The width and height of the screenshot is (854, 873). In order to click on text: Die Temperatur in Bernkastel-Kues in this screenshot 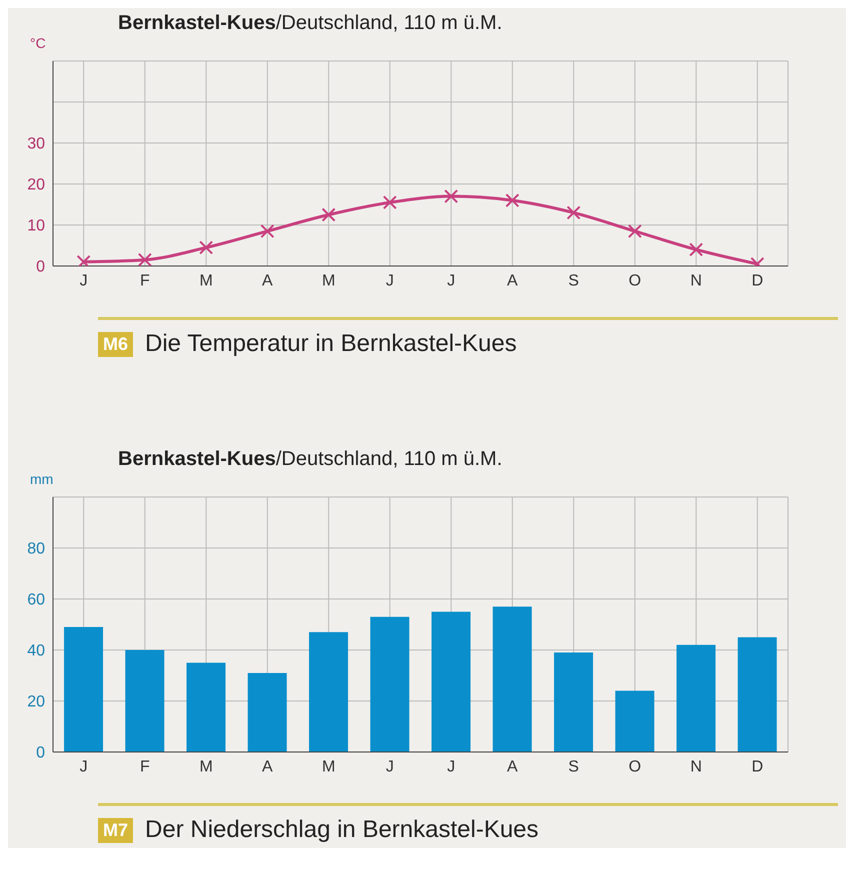, I will do `click(331, 344)`.